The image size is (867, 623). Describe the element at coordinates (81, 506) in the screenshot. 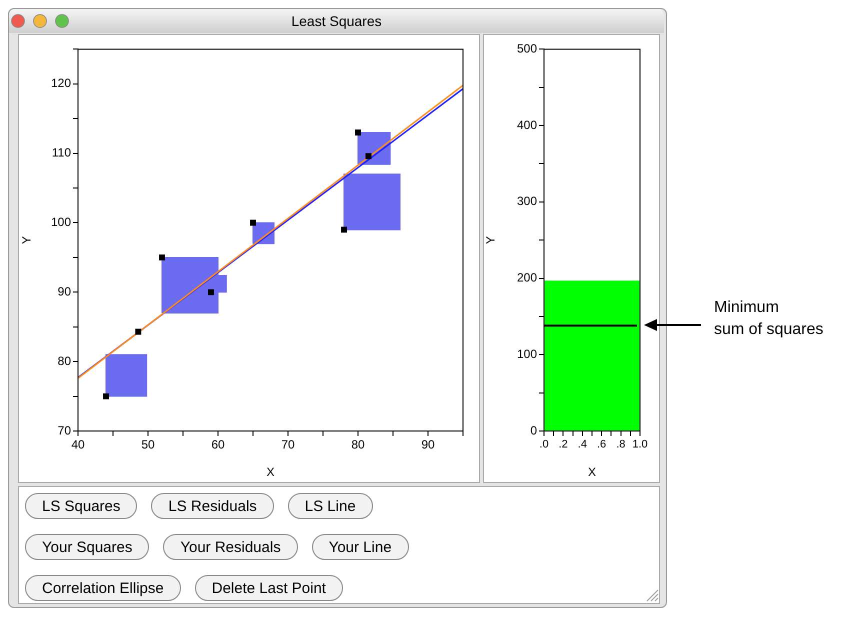

I see `button: LS Squares` at that location.